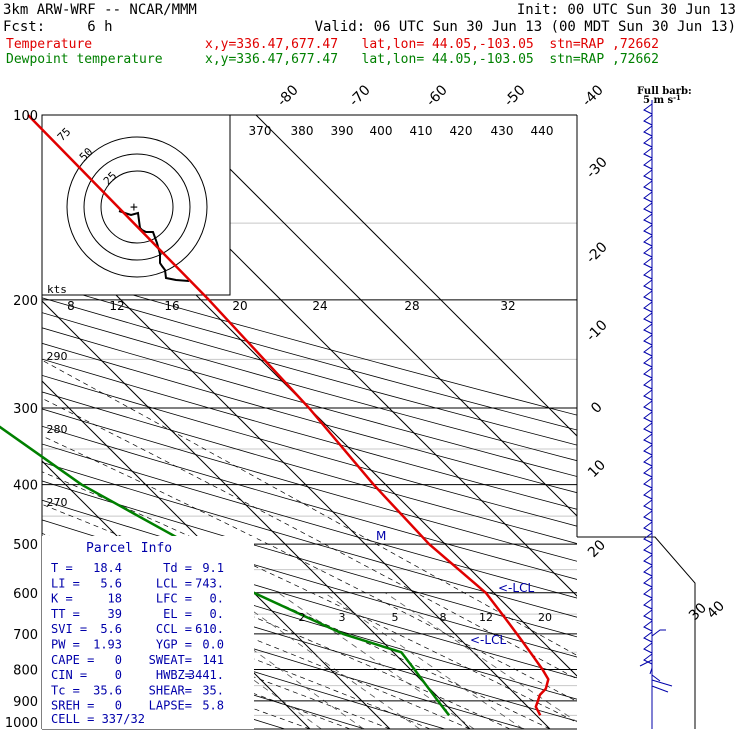  What do you see at coordinates (25, 545) in the screenshot?
I see `pressure-label: 500` at bounding box center [25, 545].